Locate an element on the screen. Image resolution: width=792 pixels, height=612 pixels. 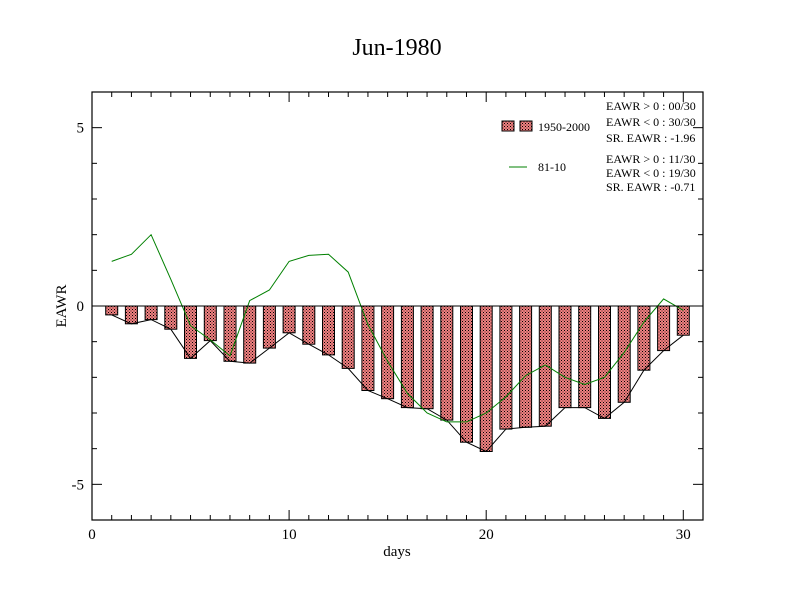
x-axis-label: days is located at coordinates (397, 552).